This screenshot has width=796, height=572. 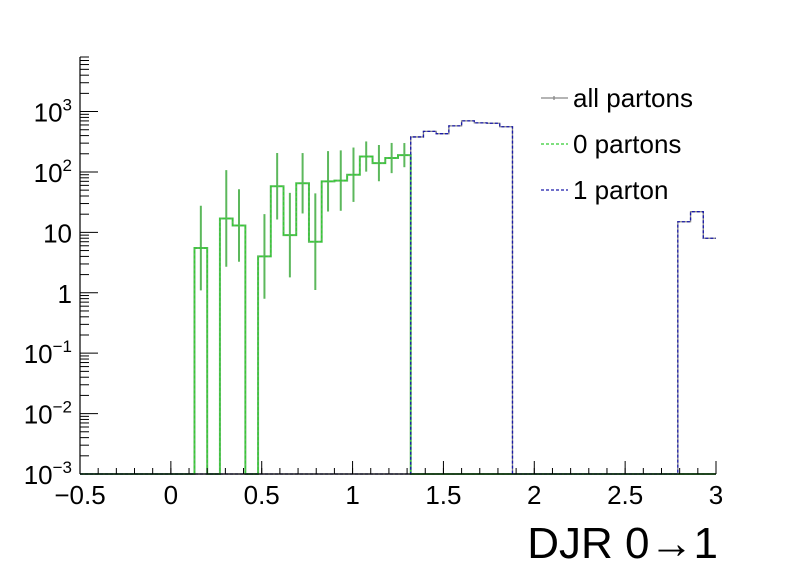 What do you see at coordinates (716, 495) in the screenshot?
I see `x-tick-label: 3` at bounding box center [716, 495].